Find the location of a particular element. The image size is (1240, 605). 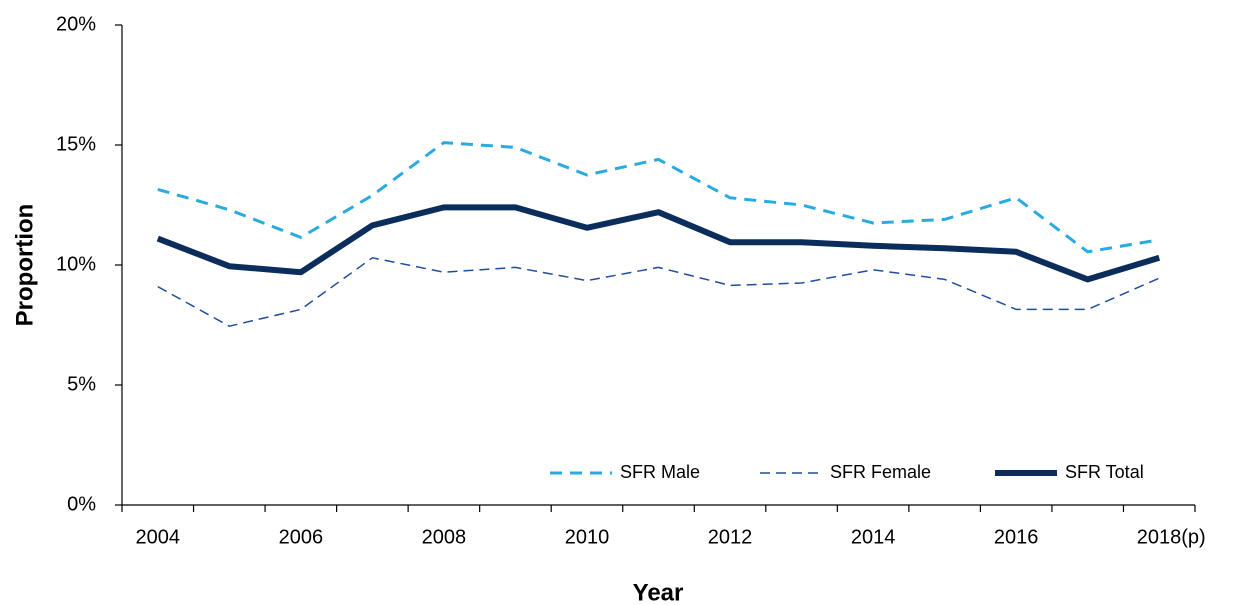

x-tick-label: 2016 is located at coordinates (1016, 537).